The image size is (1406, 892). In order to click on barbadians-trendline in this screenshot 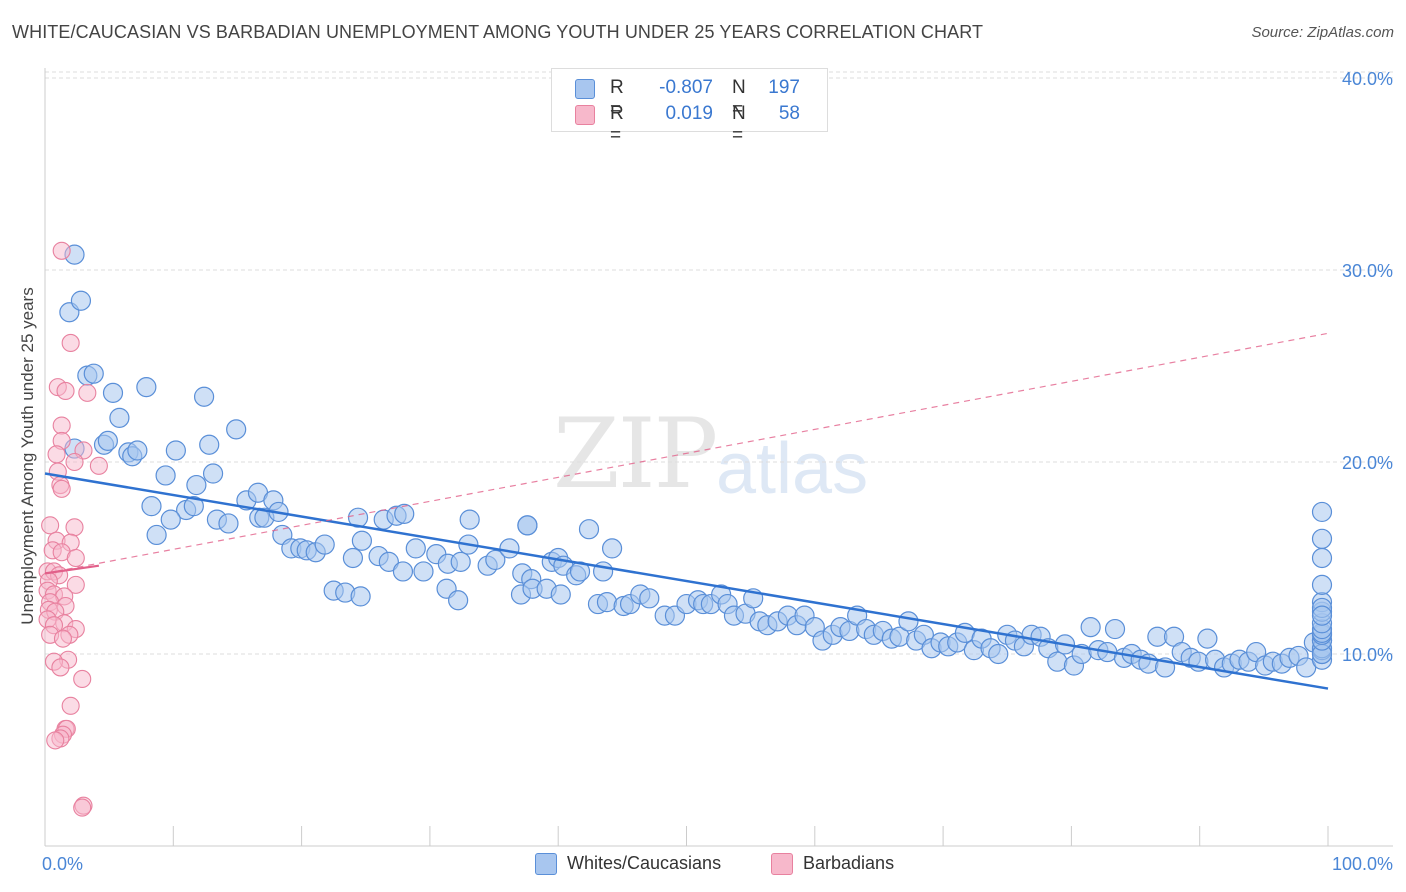, I will do `click(72, 569)`.